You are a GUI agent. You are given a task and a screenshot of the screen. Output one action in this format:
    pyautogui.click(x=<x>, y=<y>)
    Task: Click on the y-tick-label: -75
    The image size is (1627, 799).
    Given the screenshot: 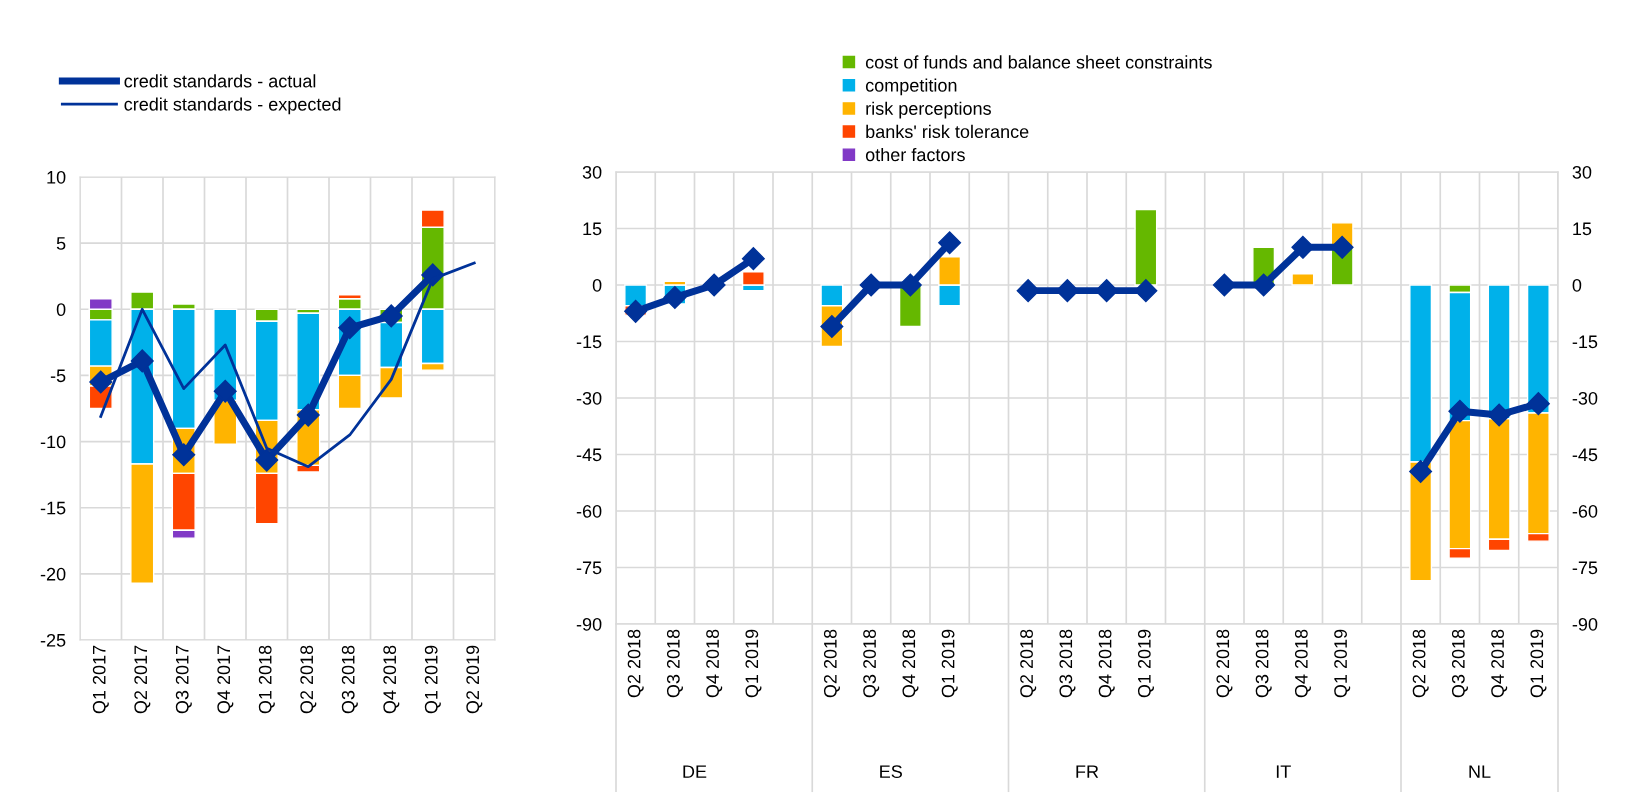 What is the action you would take?
    pyautogui.click(x=589, y=568)
    